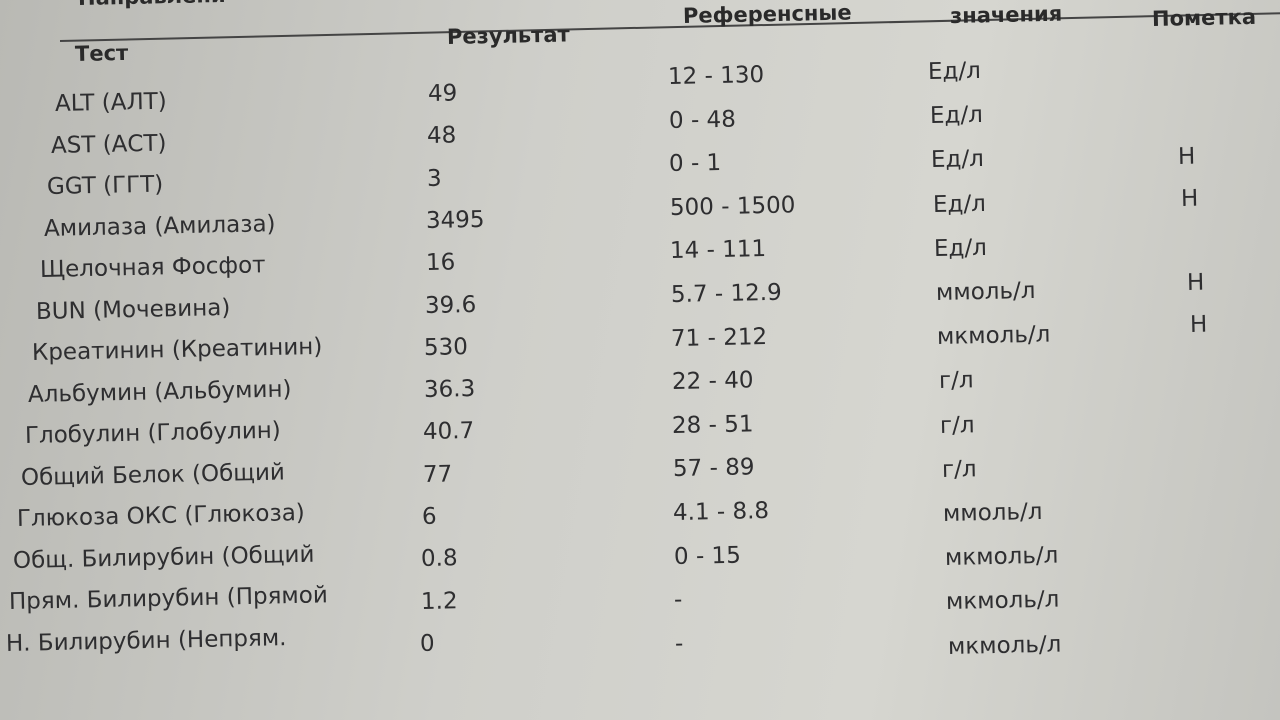 This screenshot has width=1280, height=720. I want to click on column-header: Пометка, so click(1204, 17).